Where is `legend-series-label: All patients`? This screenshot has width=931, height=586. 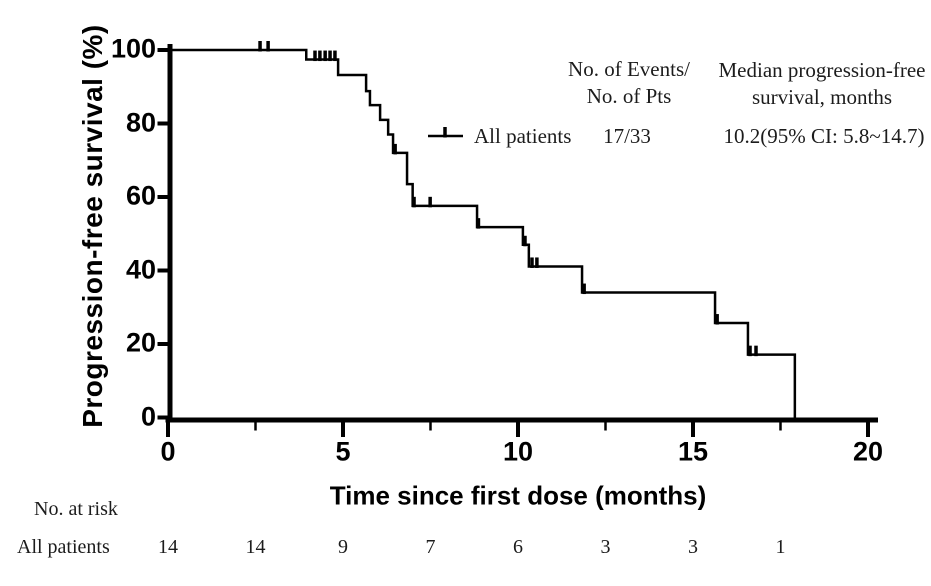 legend-series-label: All patients is located at coordinates (523, 136).